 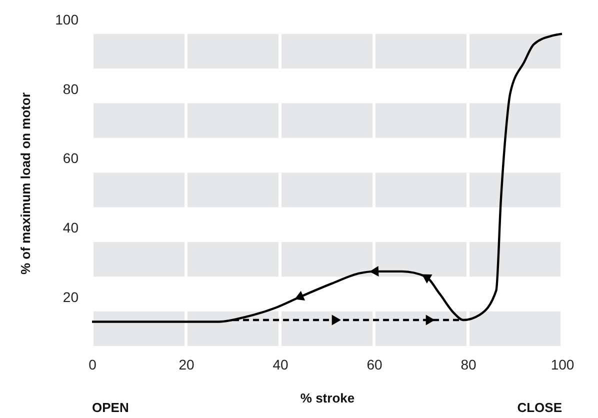 What do you see at coordinates (110, 407) in the screenshot?
I see `text: OPEN` at bounding box center [110, 407].